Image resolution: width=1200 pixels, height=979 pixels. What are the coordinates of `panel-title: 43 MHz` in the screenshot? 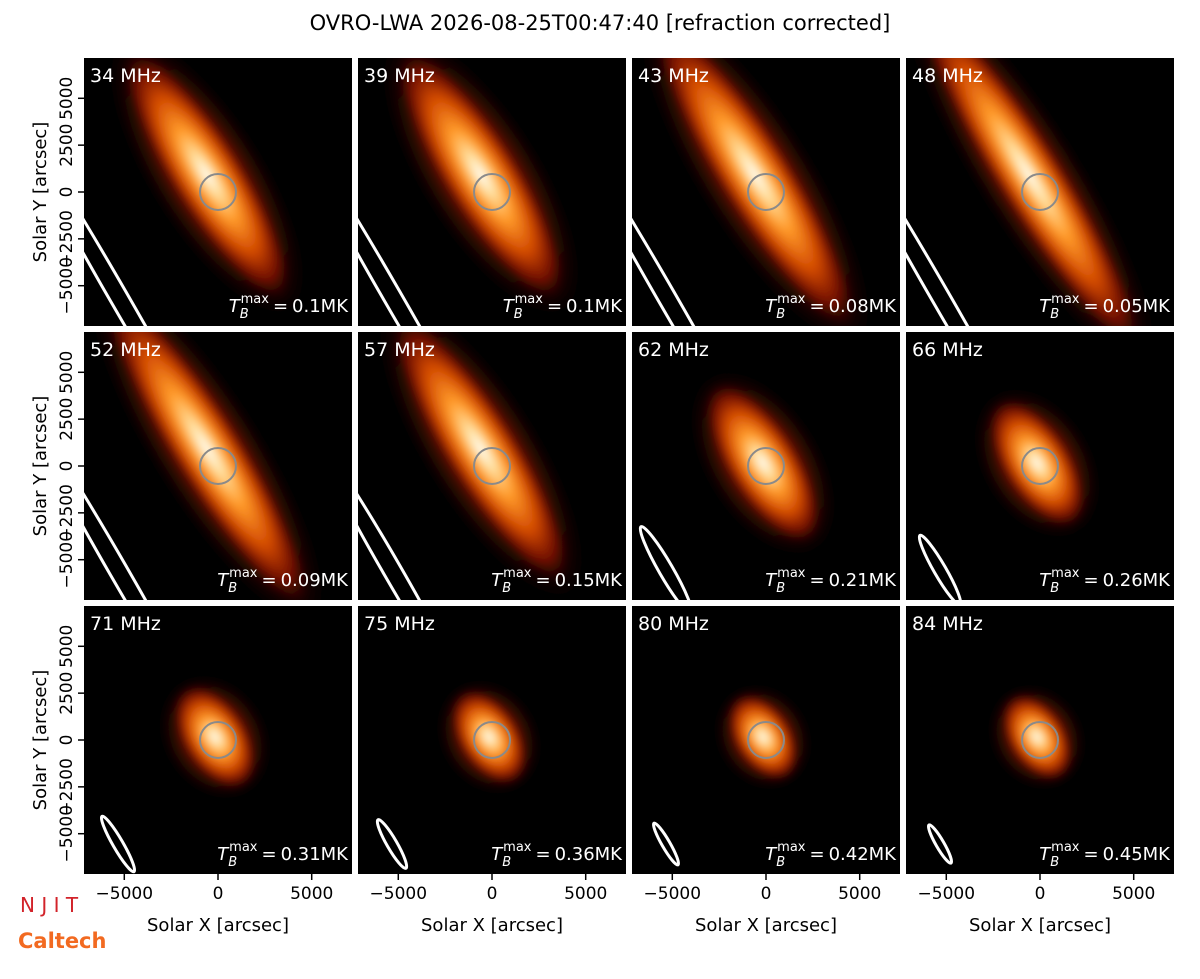 It's located at (673, 76).